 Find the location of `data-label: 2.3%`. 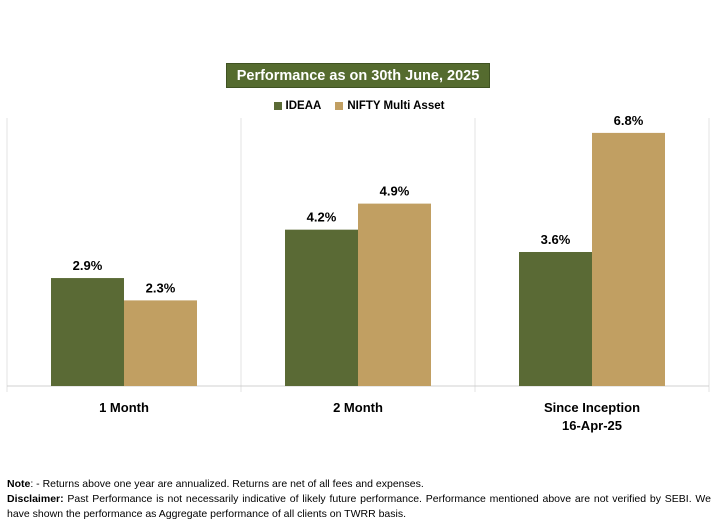

data-label: 2.3% is located at coordinates (161, 287).